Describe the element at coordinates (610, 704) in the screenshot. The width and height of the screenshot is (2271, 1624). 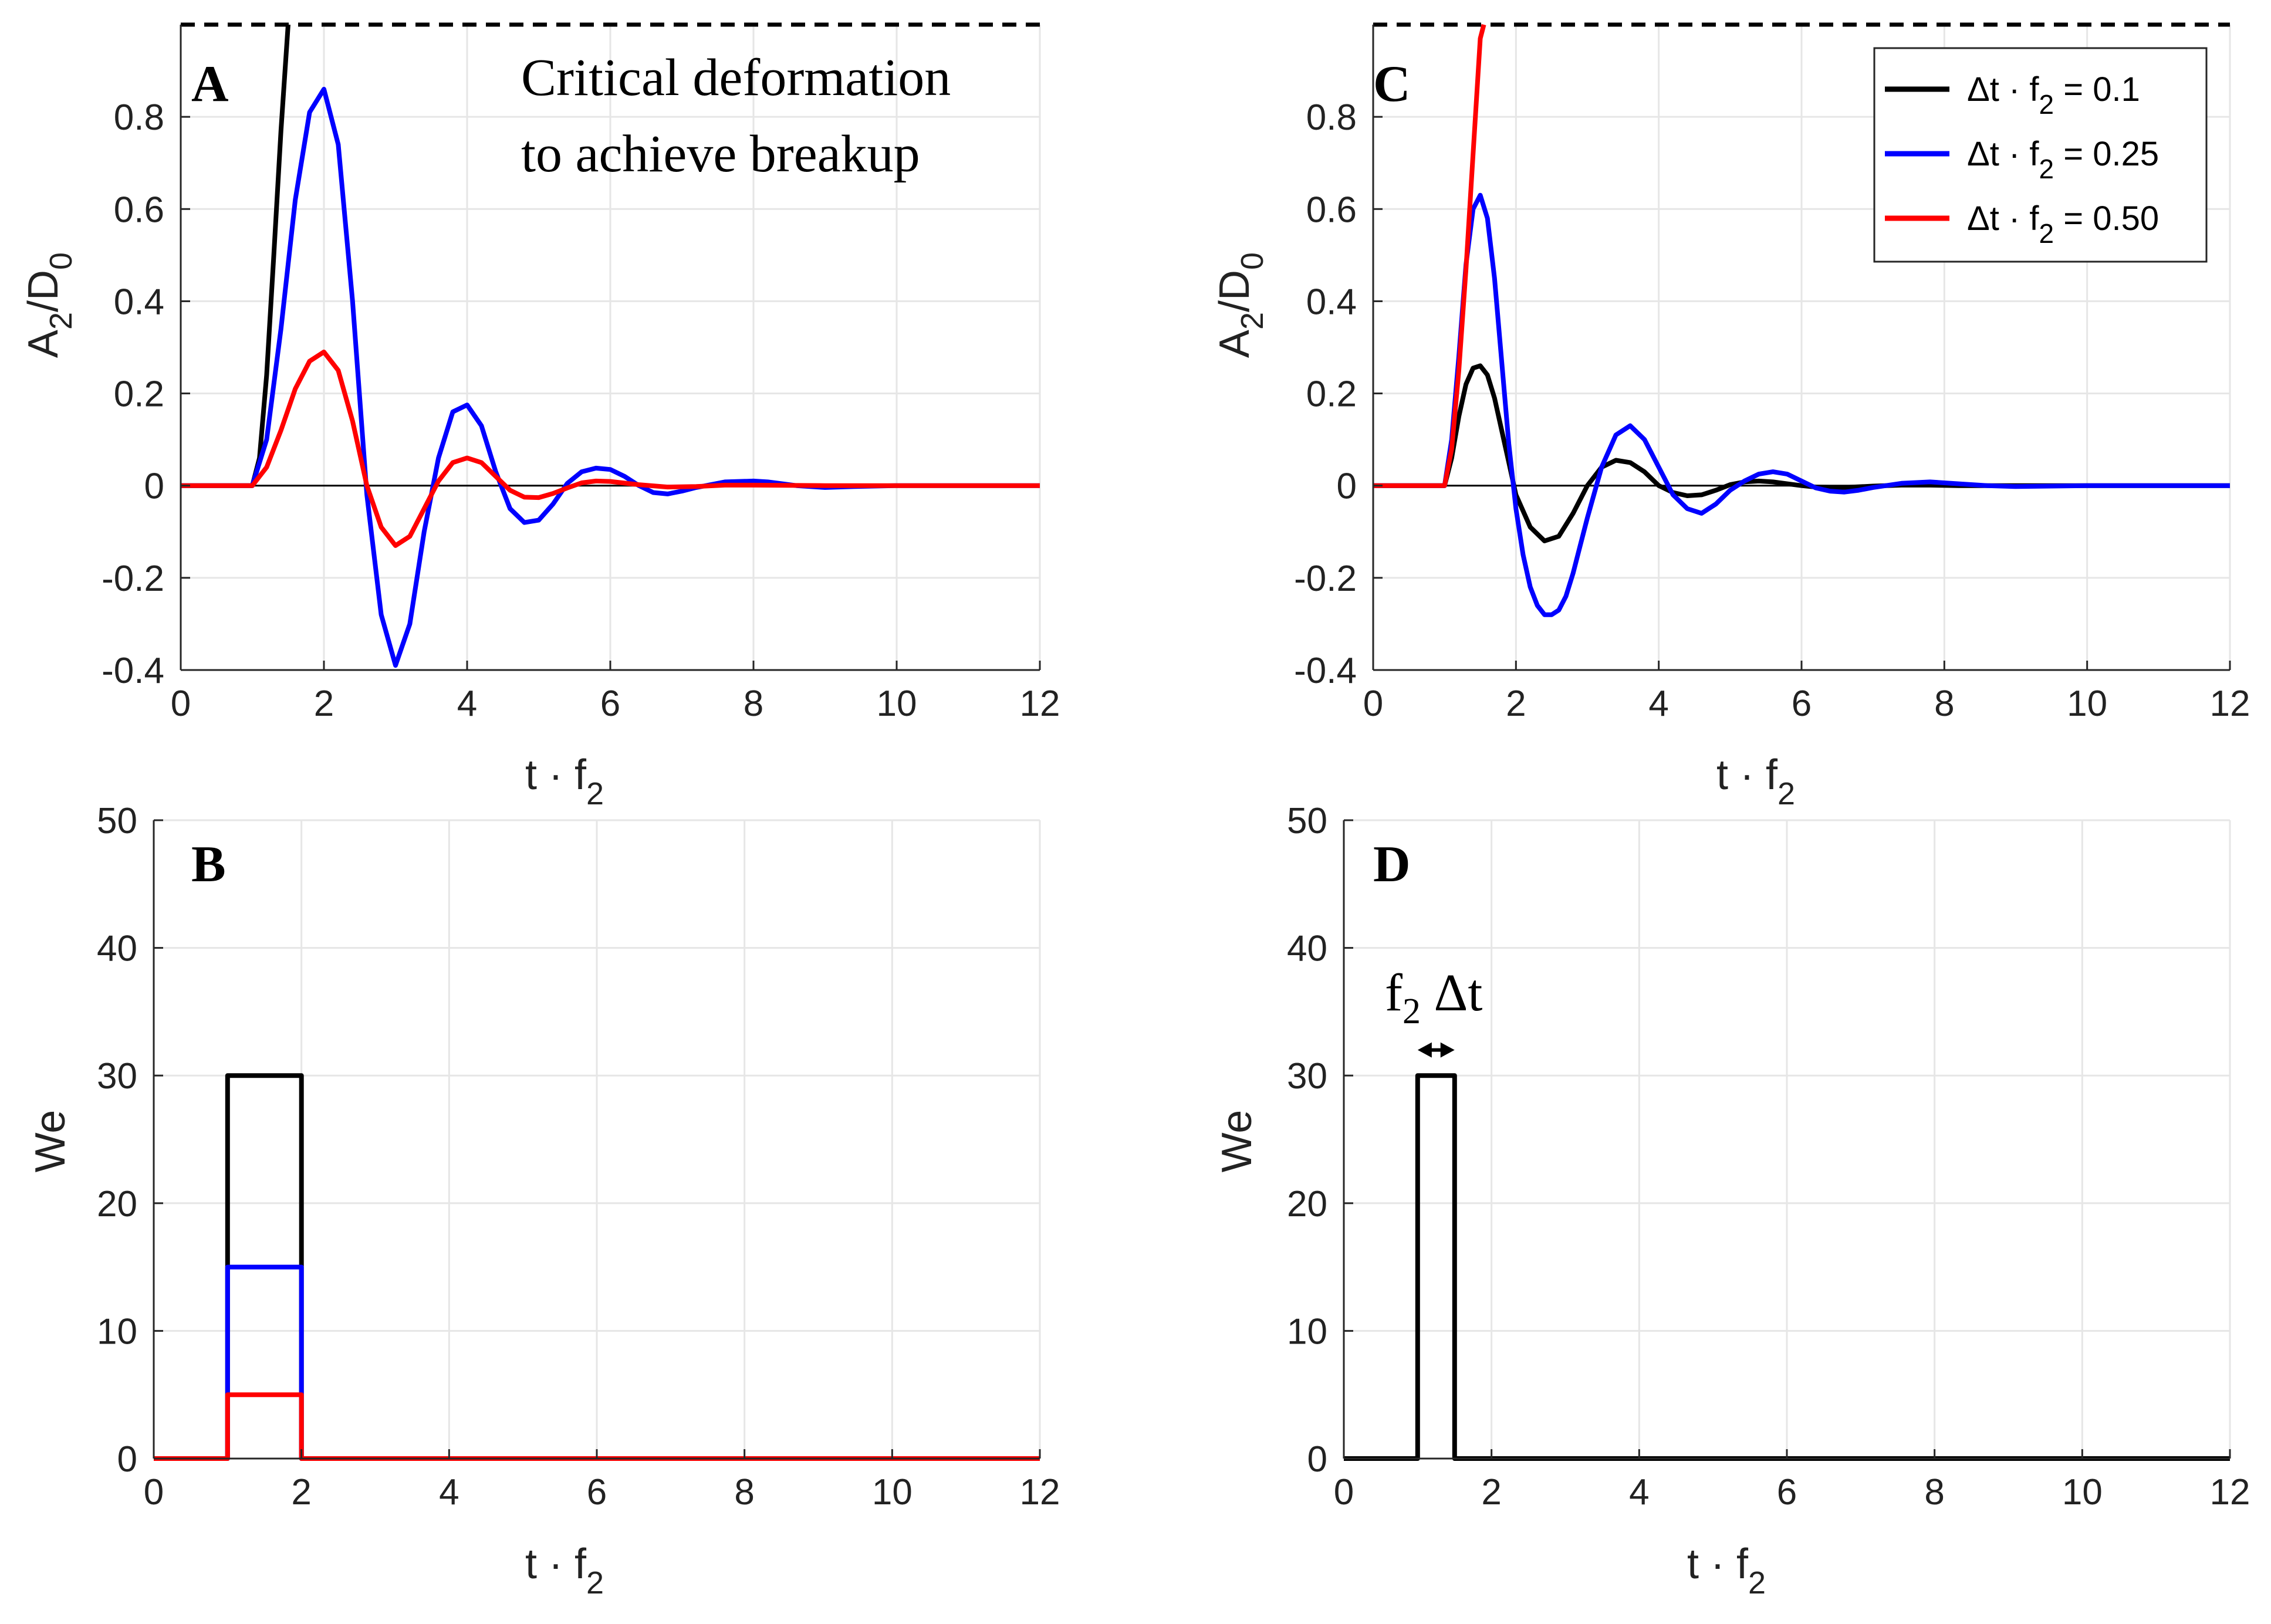
I see `panel-a-xtick-label: 6` at that location.